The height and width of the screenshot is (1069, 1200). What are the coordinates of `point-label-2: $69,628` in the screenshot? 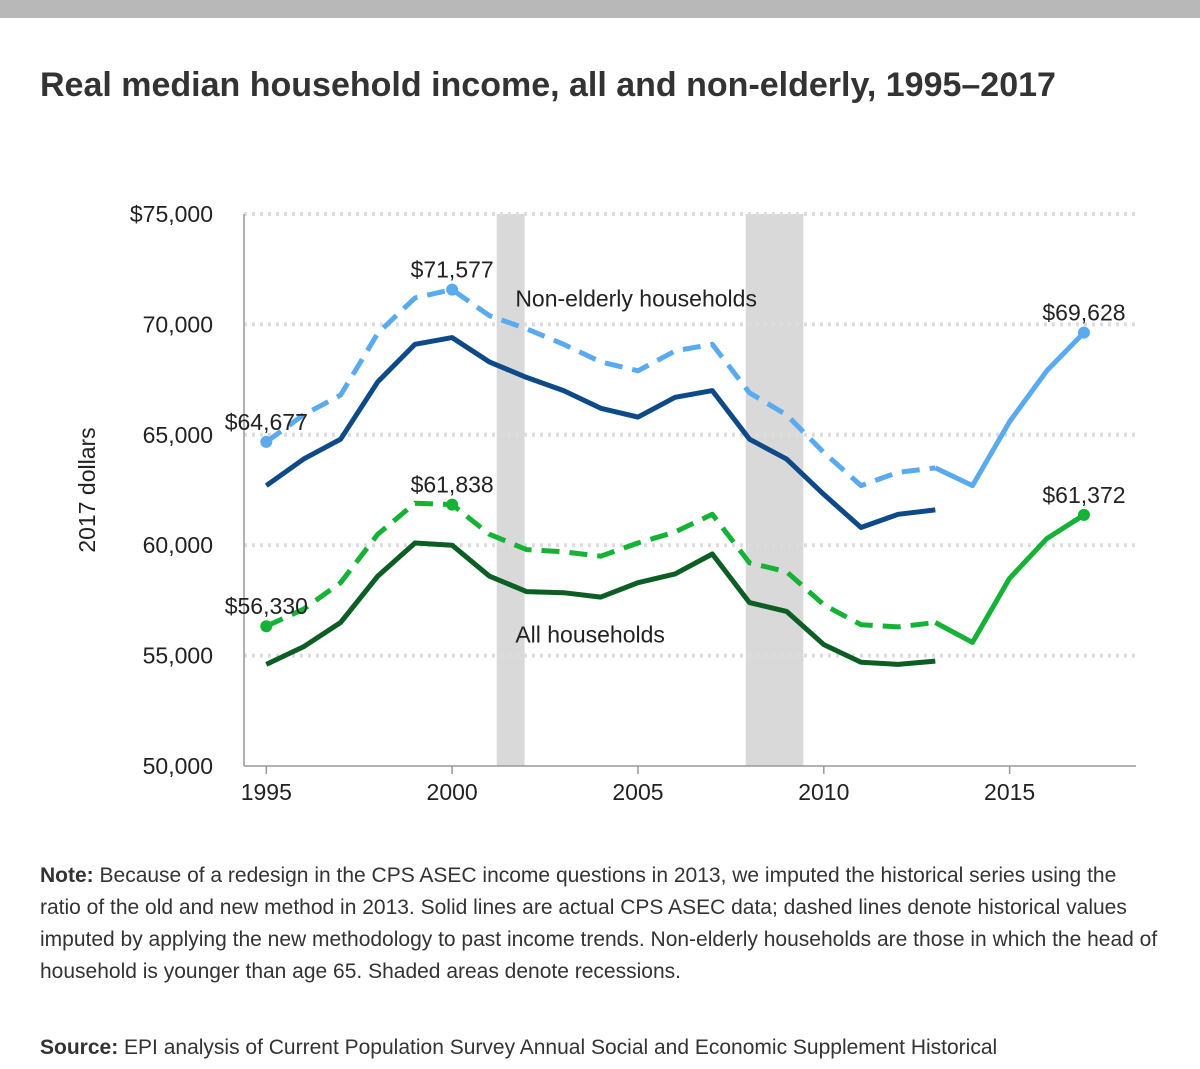 It's located at (1083, 313).